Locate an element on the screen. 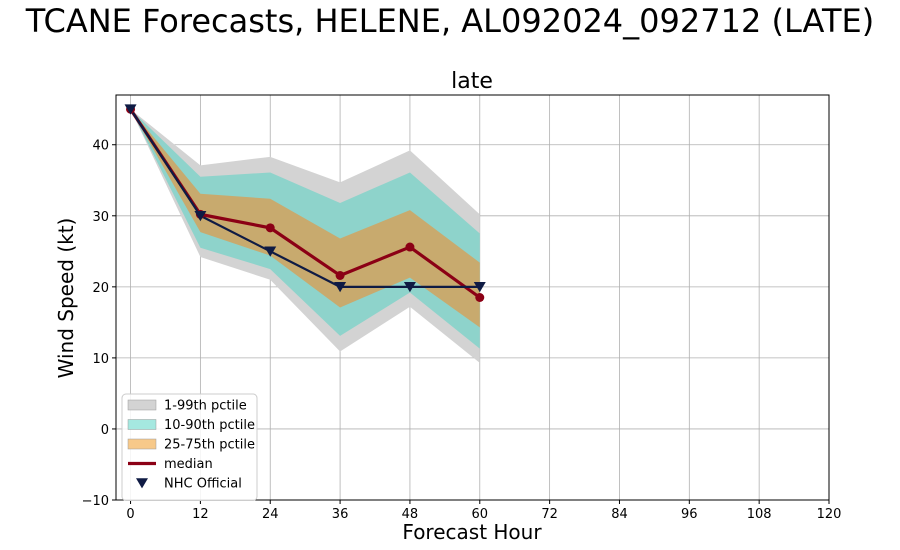 Image resolution: width=900 pixels, height=550 pixels. nhc-official-line is located at coordinates (304, 198).